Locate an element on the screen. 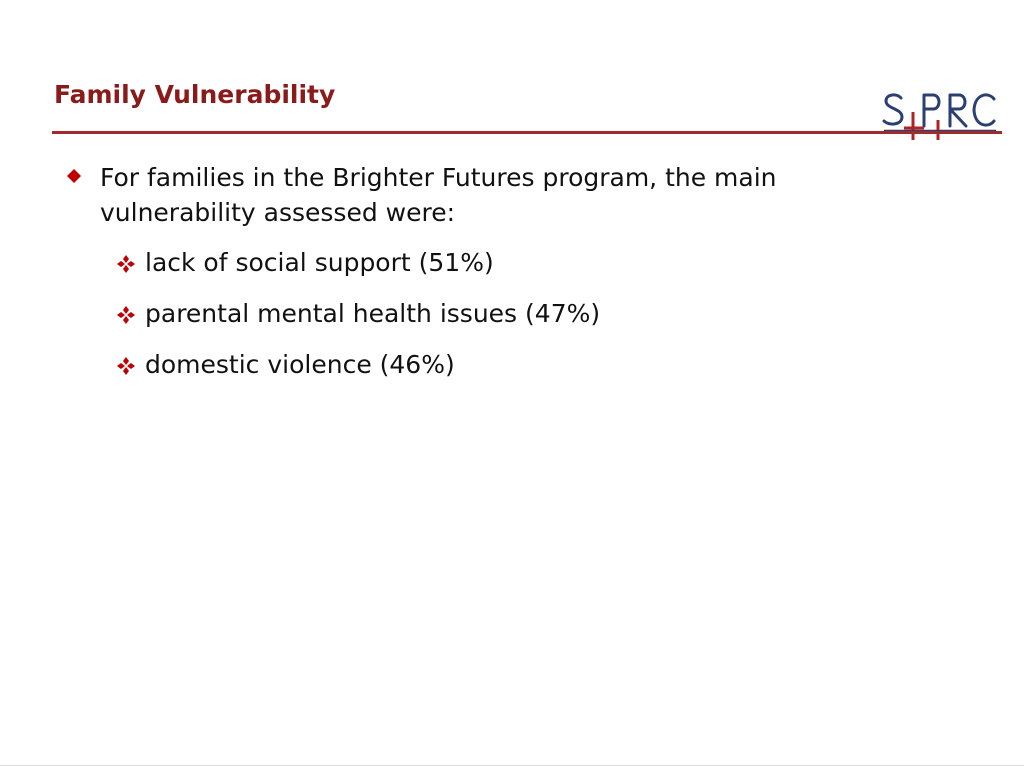  slide-title: Family Vulnerability is located at coordinates (195, 94).